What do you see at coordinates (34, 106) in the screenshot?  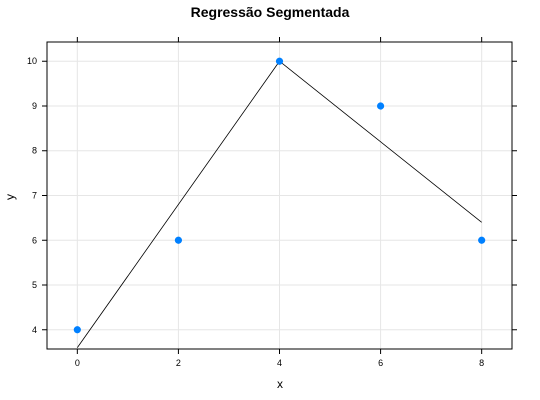 I see `y-tick-label: 9` at bounding box center [34, 106].